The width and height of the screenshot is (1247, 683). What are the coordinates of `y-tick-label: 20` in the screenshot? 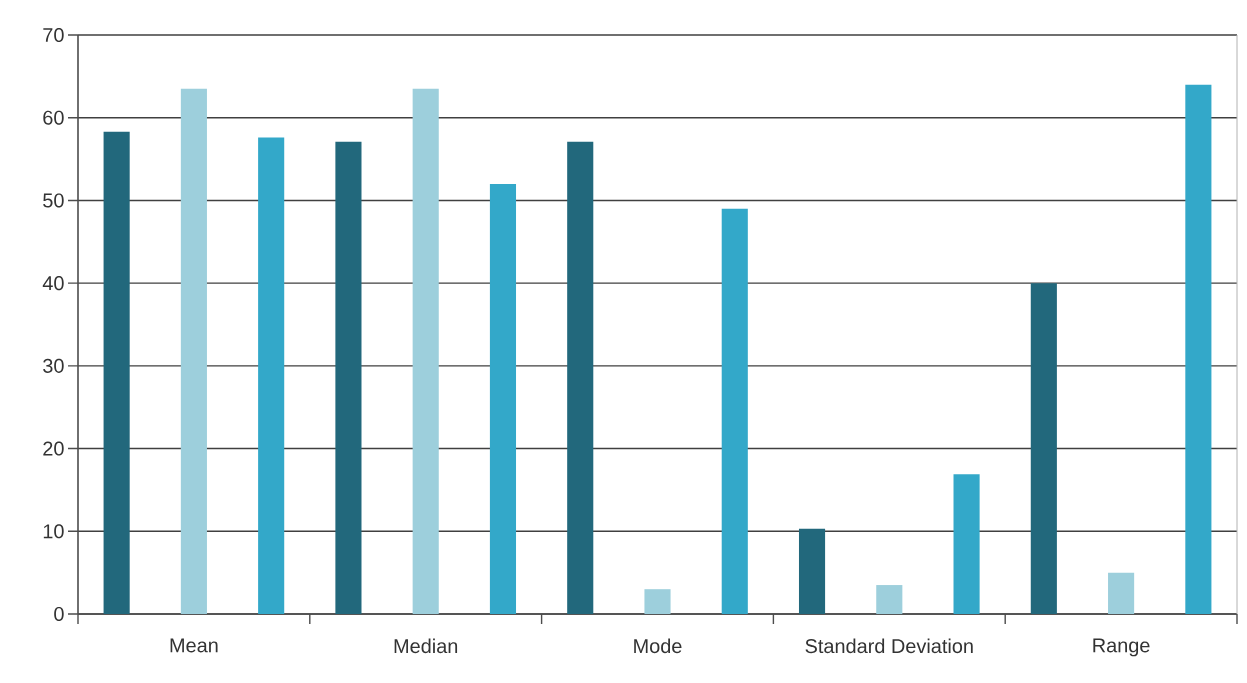 It's located at (53, 448).